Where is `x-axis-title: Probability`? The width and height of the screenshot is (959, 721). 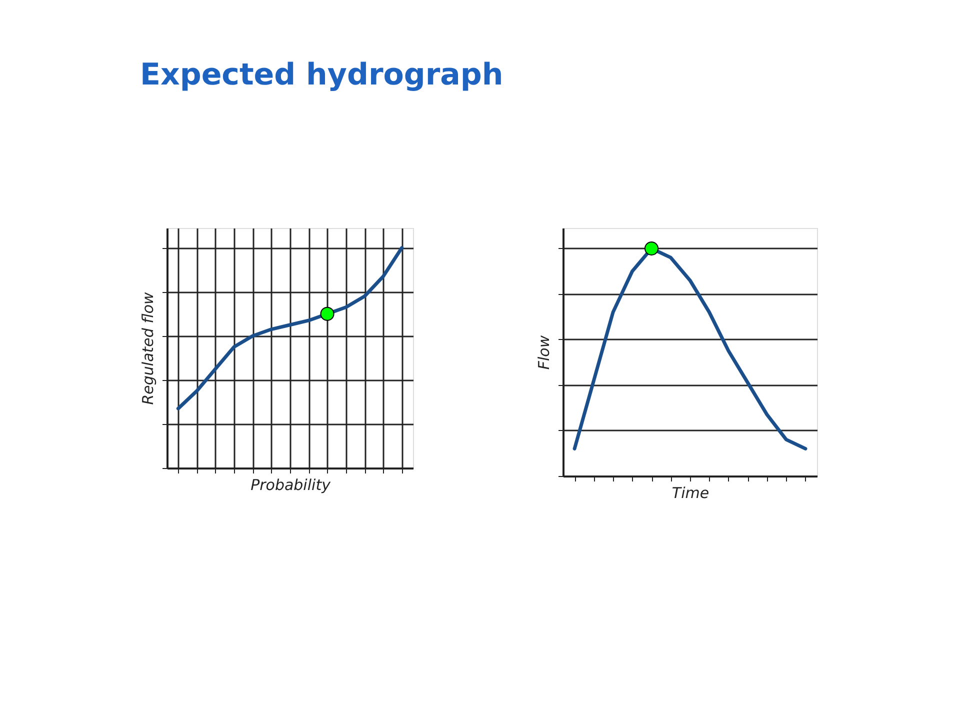 x-axis-title: Probability is located at coordinates (291, 485).